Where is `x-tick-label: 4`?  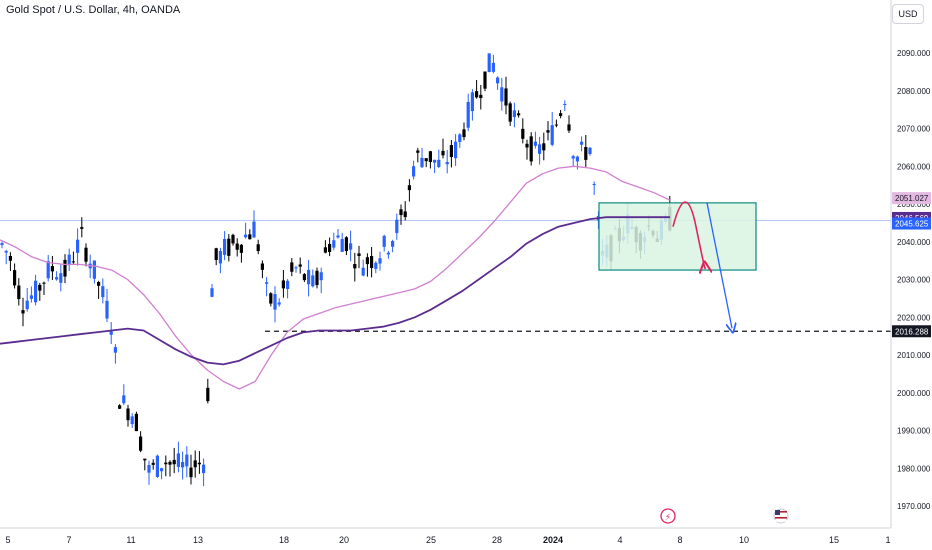
x-tick-label: 4 is located at coordinates (619, 540).